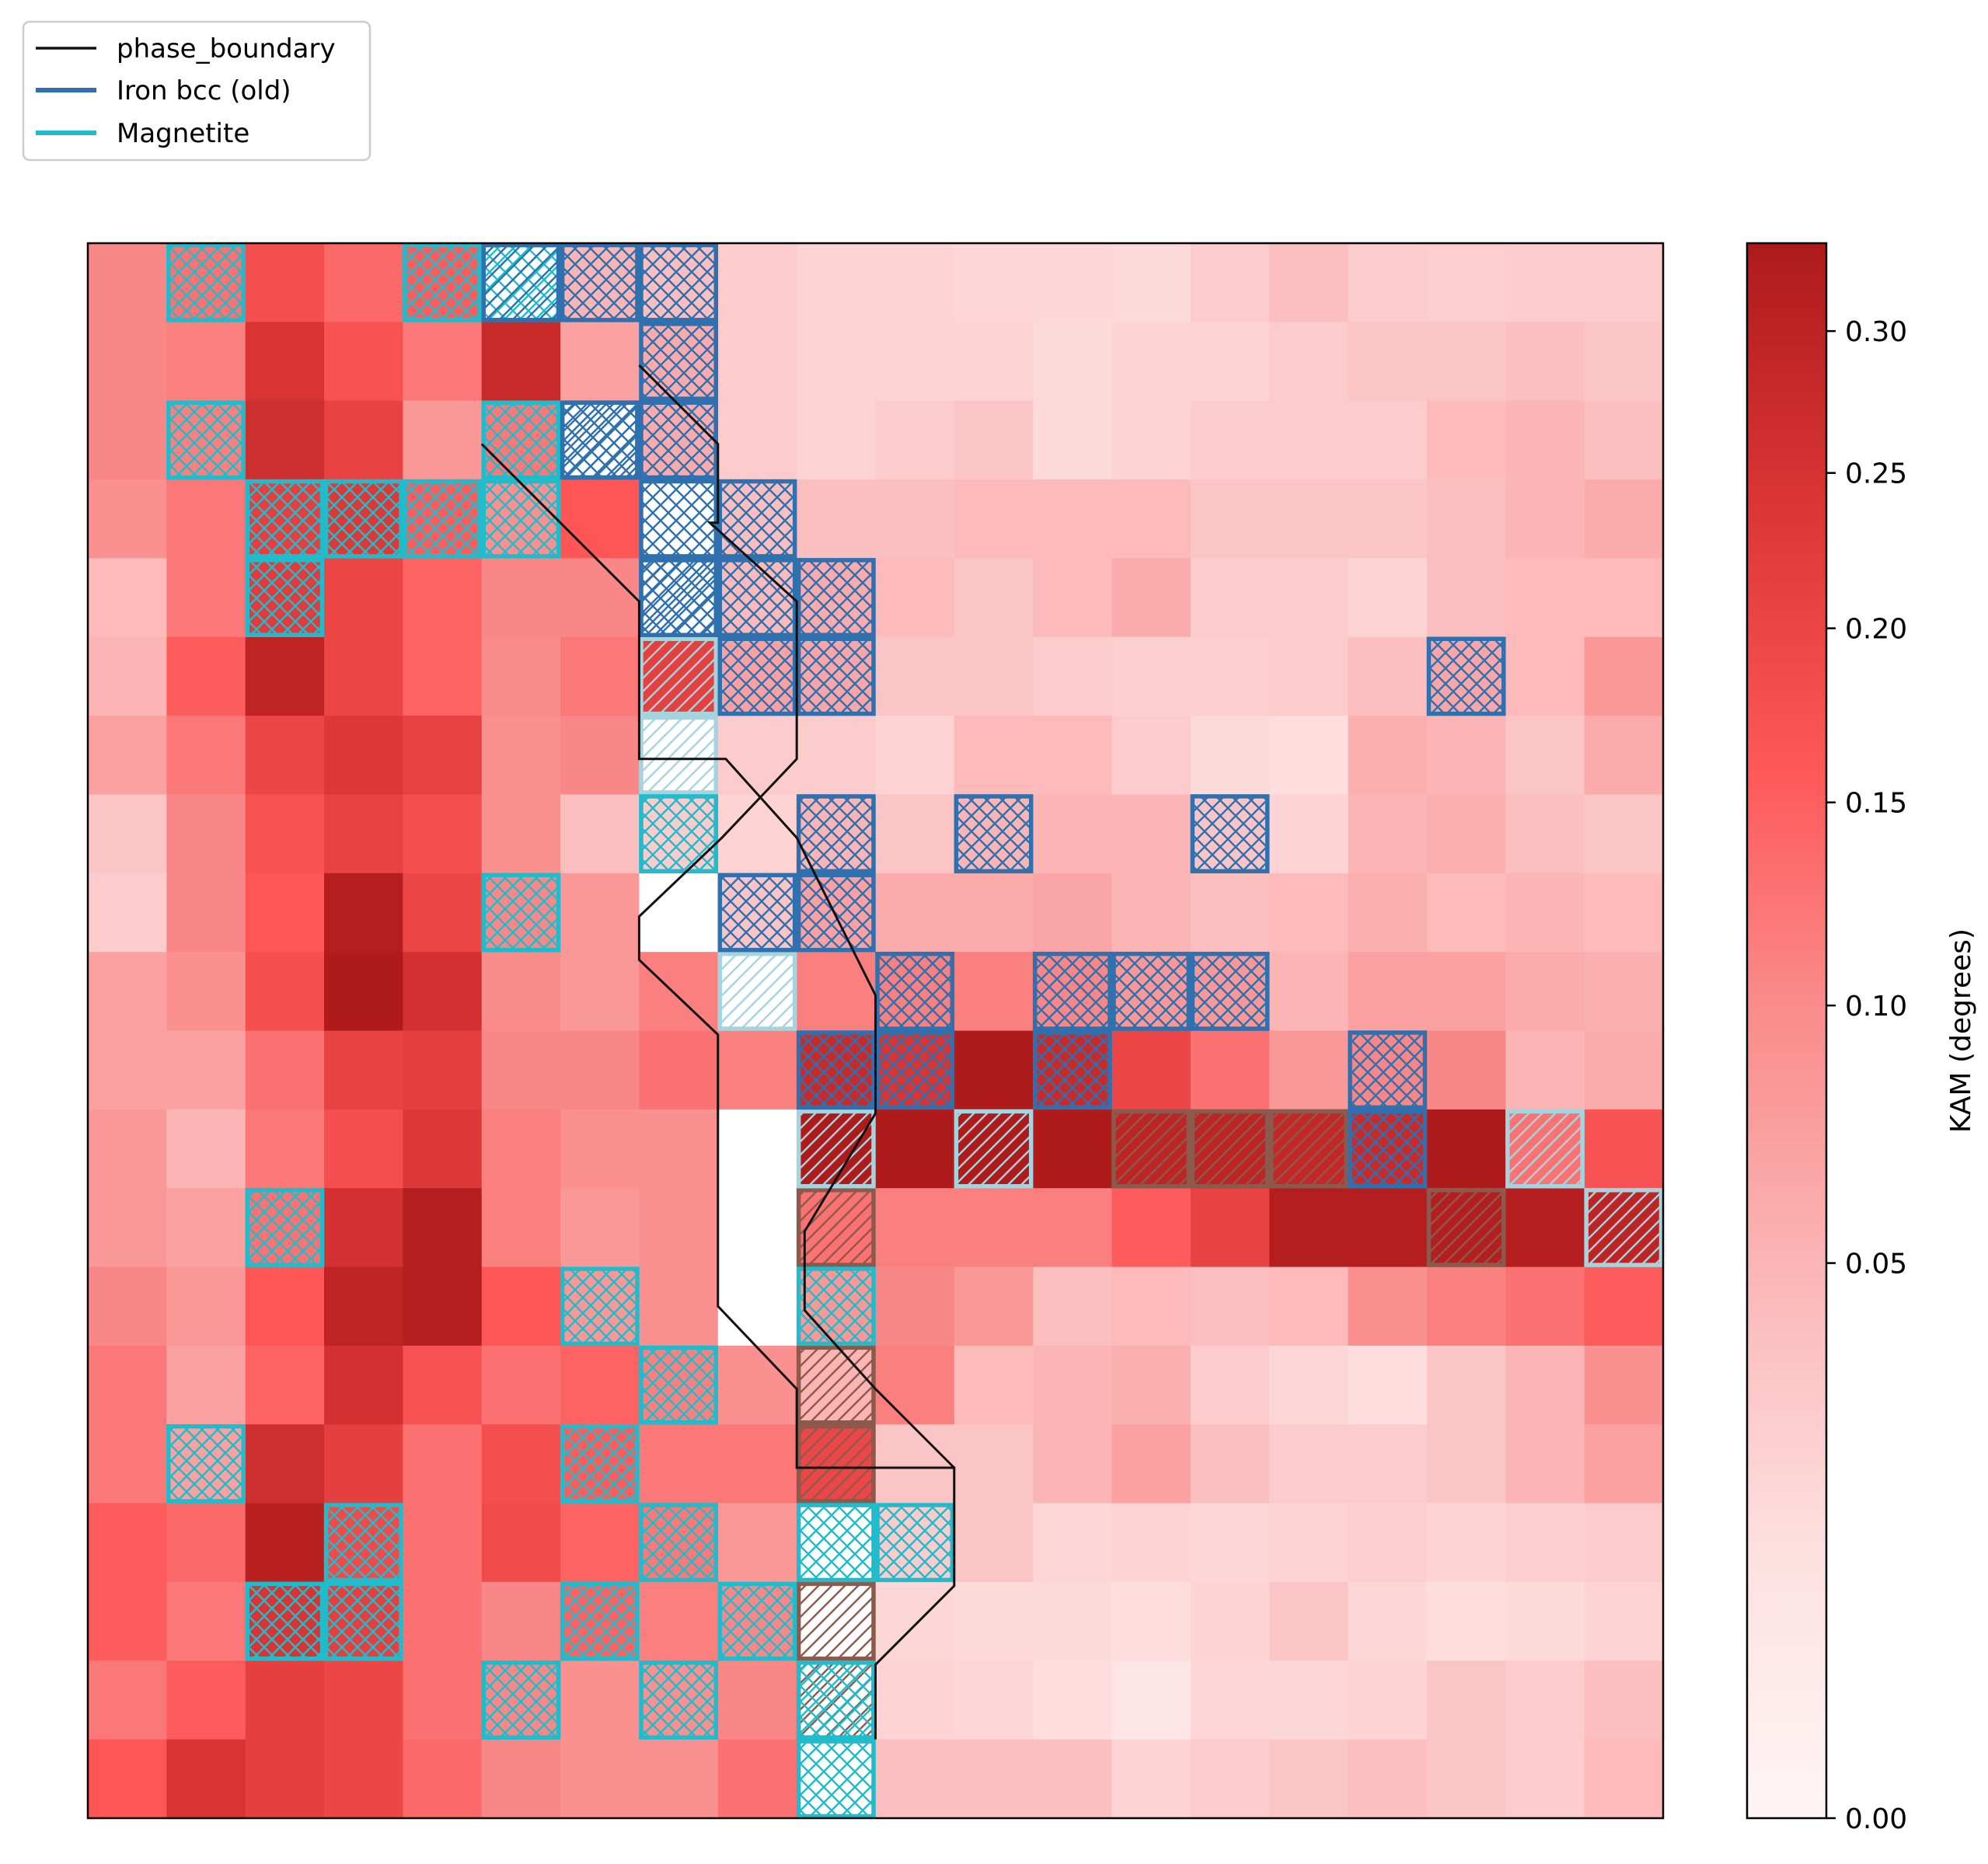 This screenshot has height=1864, width=1988. I want to click on legend-label-iron-bcc-old: Iron bcc (old), so click(204, 91).